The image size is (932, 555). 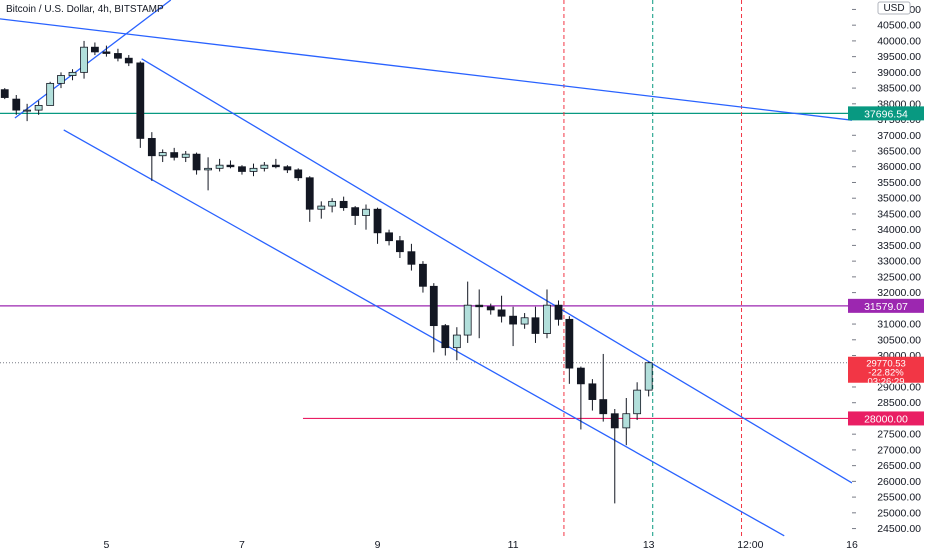 I want to click on currency-box, so click(x=894, y=8).